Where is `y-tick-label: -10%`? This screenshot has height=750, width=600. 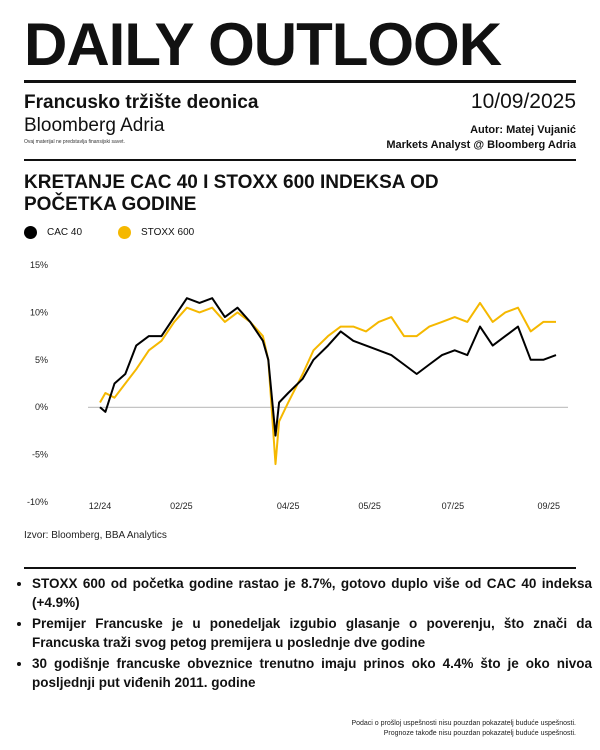
y-tick-label: -10% is located at coordinates (37, 502).